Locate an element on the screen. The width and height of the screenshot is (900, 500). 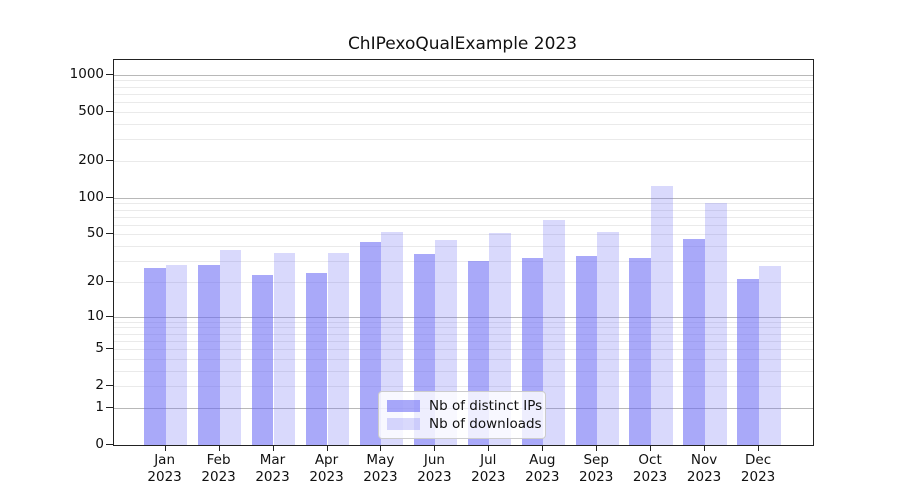
month-label: Jul is located at coordinates (488, 460).